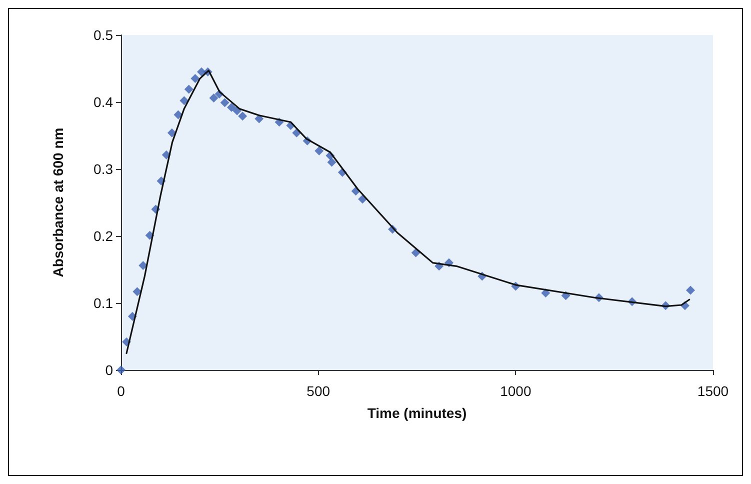 Image resolution: width=751 pixels, height=484 pixels. What do you see at coordinates (713, 391) in the screenshot?
I see `x-tick-label: 1500` at bounding box center [713, 391].